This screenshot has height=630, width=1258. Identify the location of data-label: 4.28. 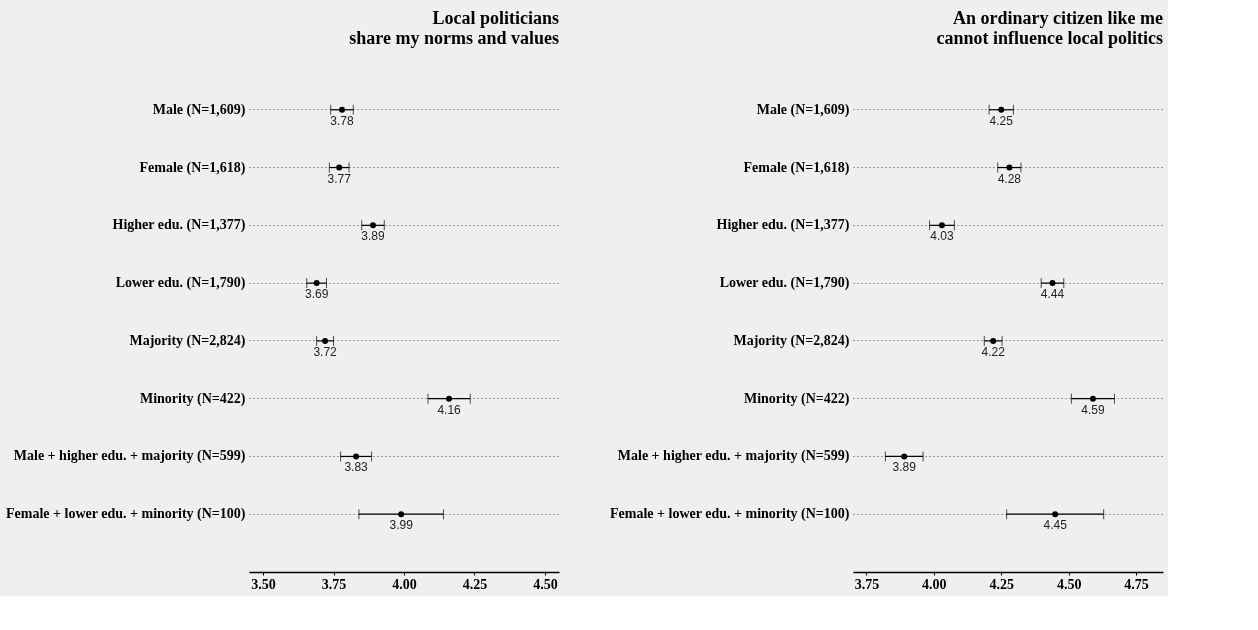
(1009, 178).